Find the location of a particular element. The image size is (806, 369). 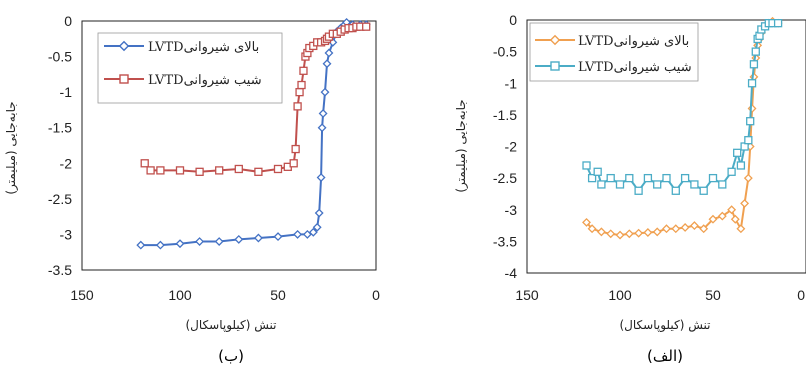

y-tick-label: -1.5 is located at coordinates (505, 115).